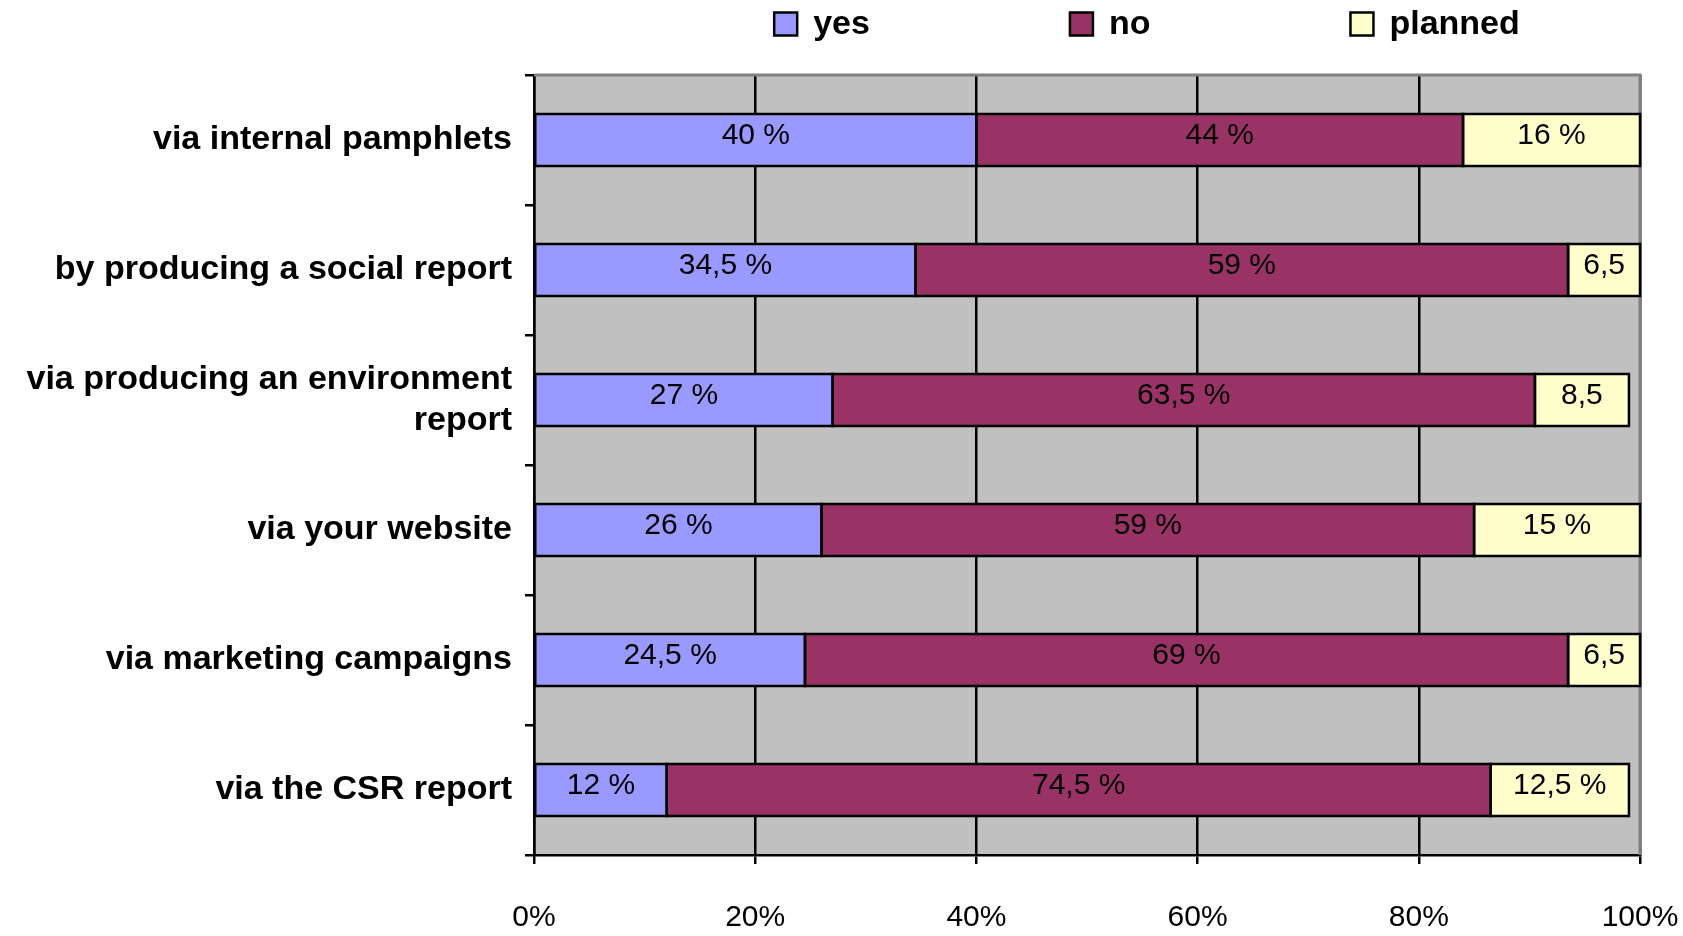 The width and height of the screenshot is (1683, 936). What do you see at coordinates (283, 267) in the screenshot?
I see `y-tick-label: by producing a social report` at bounding box center [283, 267].